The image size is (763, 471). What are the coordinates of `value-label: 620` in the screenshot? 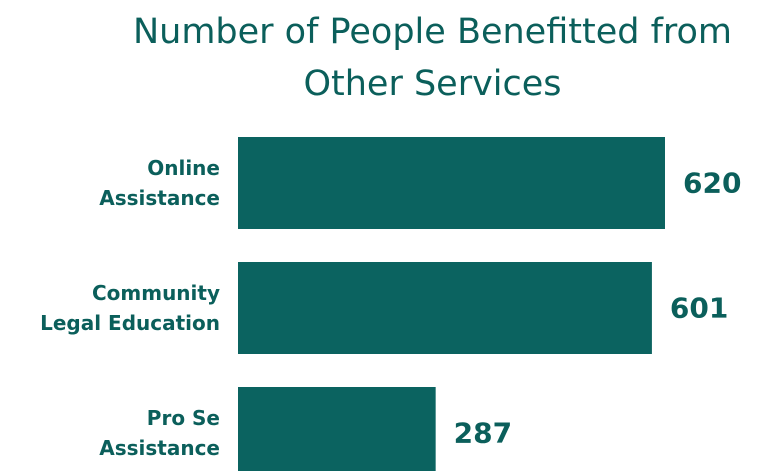 It's located at (712, 183).